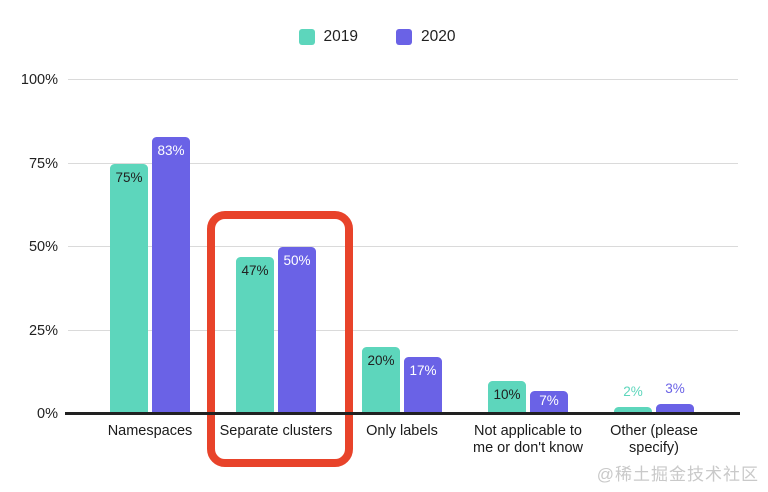 This screenshot has width=768, height=492. I want to click on x-axis-label-1: Namespaces, so click(150, 431).